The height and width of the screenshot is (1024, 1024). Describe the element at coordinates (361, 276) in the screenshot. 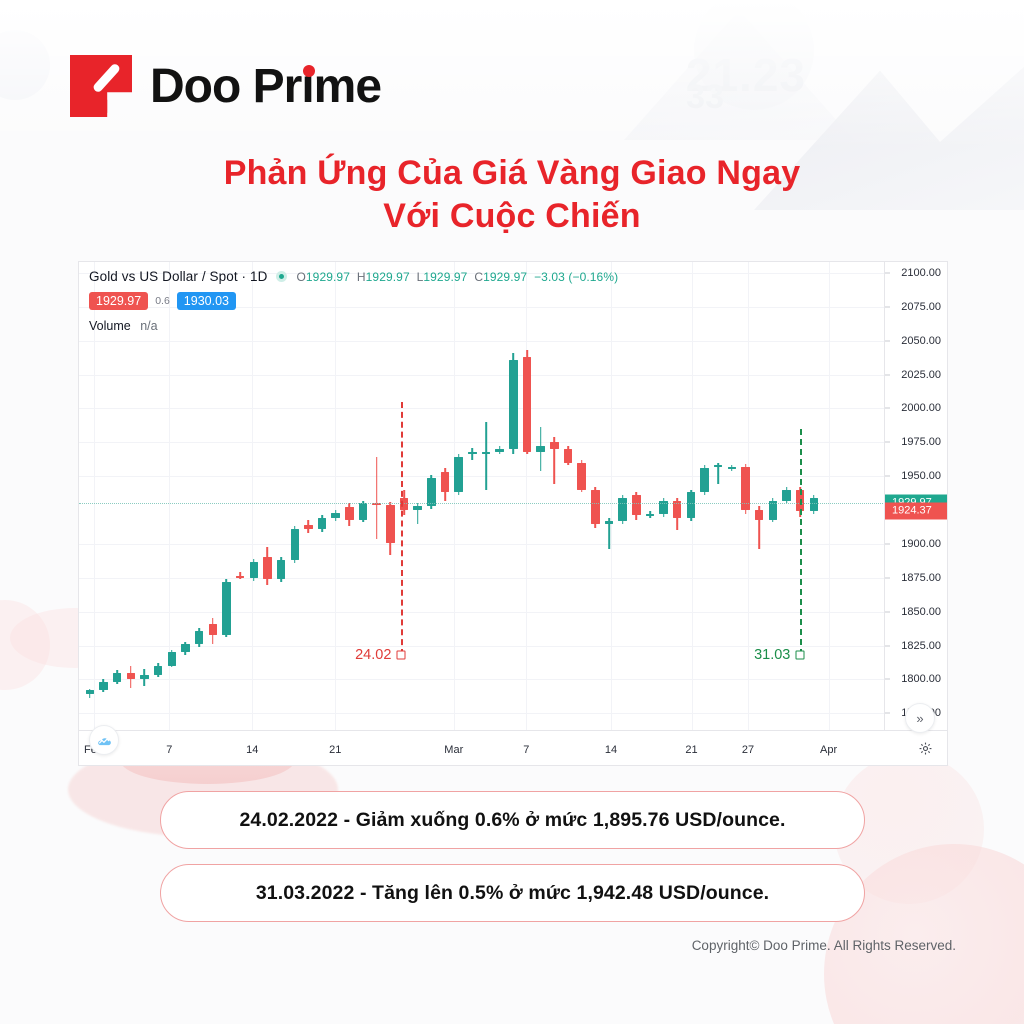

I see `high-label: H` at that location.